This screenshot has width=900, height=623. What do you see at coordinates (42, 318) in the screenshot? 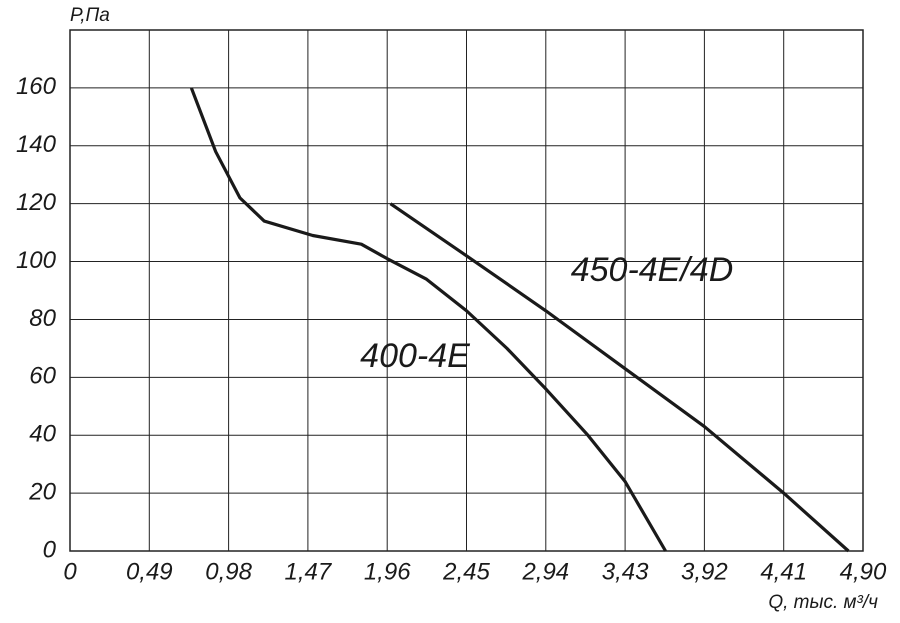
I see `y-tick-label: 80` at bounding box center [42, 318].